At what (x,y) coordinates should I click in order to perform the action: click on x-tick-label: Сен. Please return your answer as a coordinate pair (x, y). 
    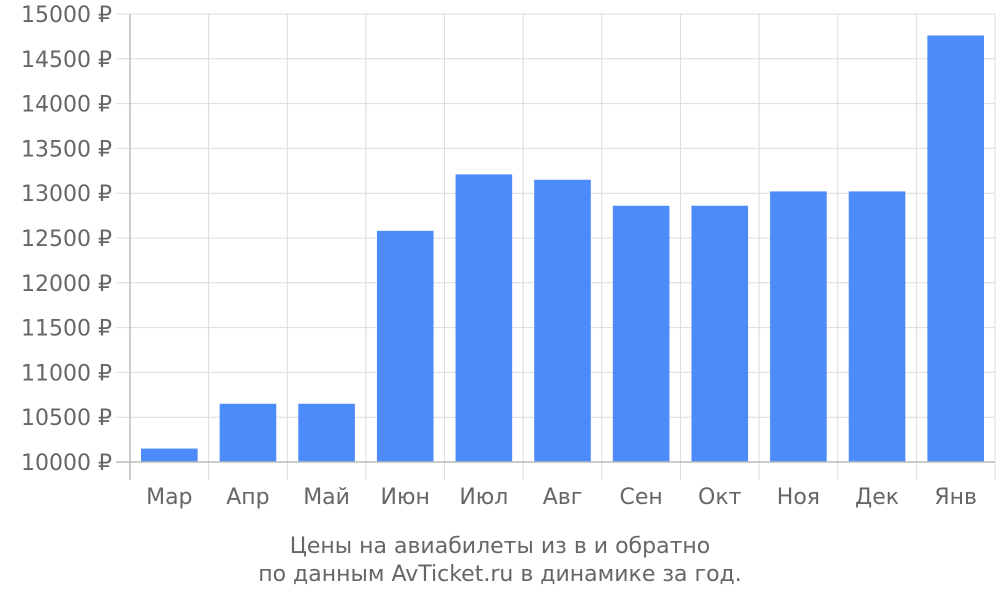
    Looking at the image, I should click on (640, 497).